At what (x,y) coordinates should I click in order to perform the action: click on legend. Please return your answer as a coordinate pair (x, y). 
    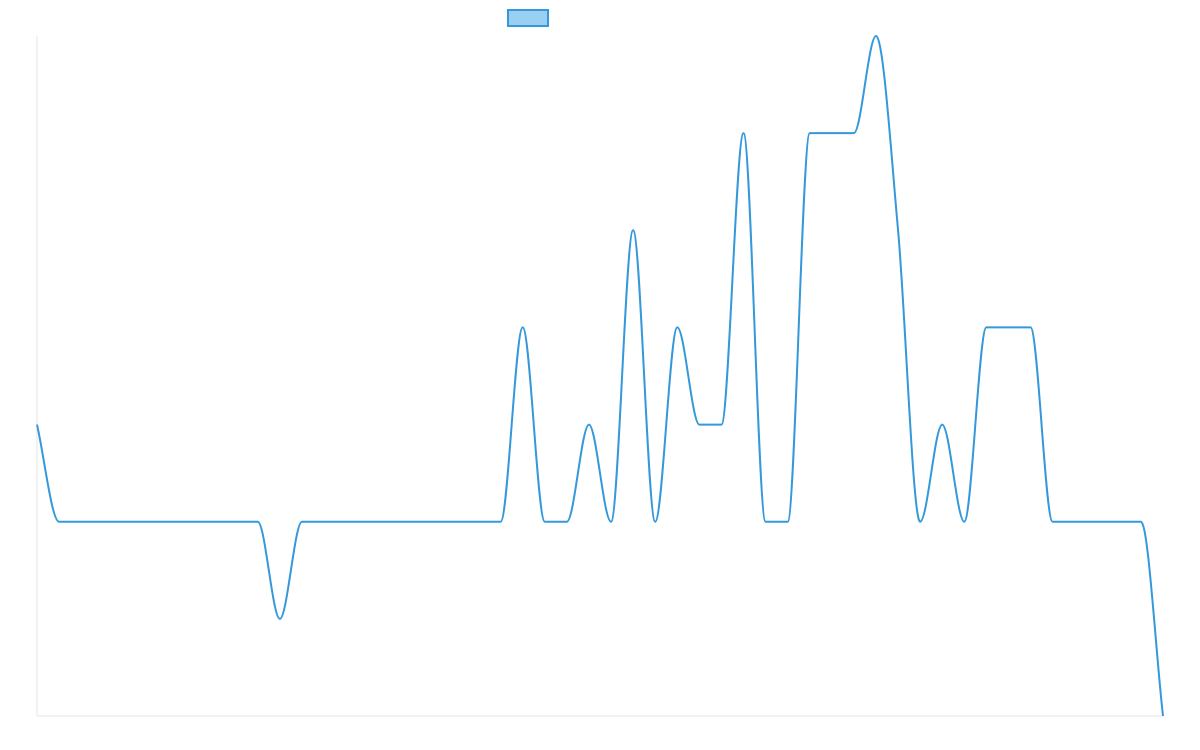
    Looking at the image, I should click on (528, 18).